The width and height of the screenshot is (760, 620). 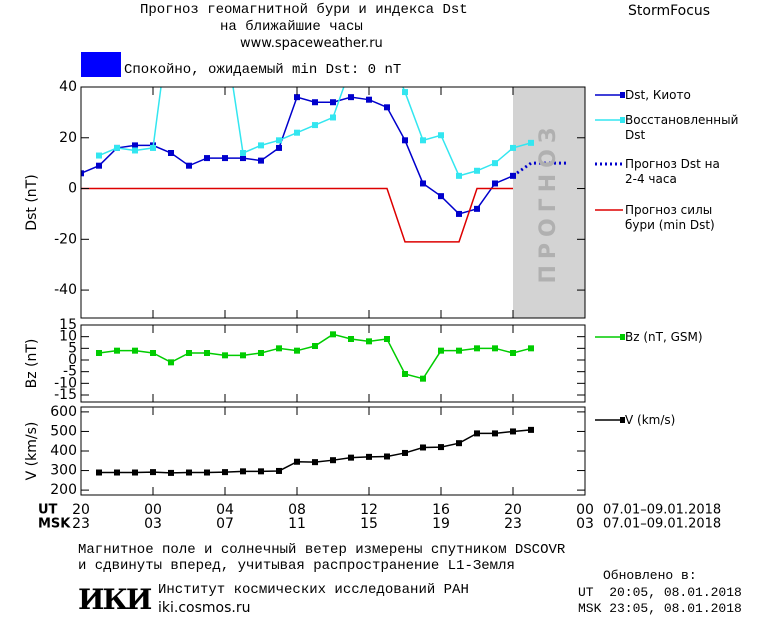 What do you see at coordinates (72, 348) in the screenshot?
I see `y-tick-label: 5` at bounding box center [72, 348].